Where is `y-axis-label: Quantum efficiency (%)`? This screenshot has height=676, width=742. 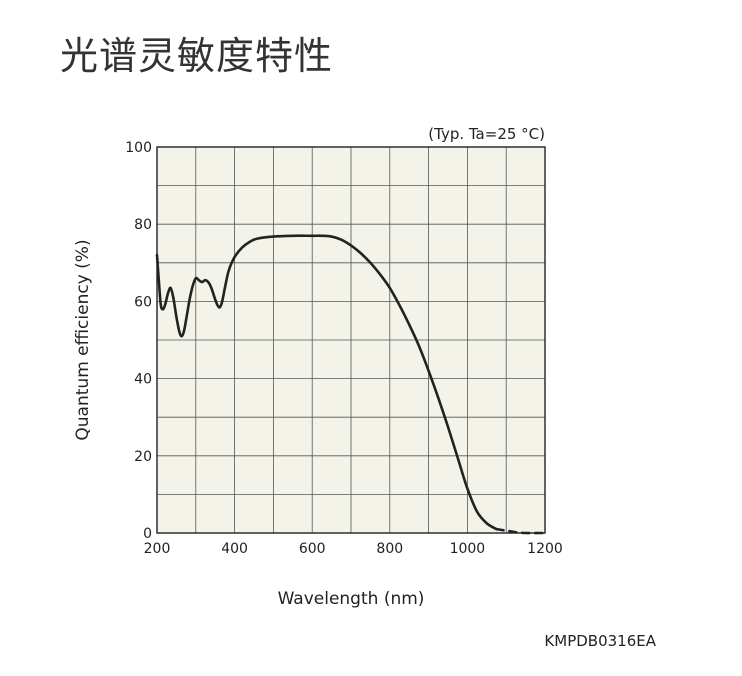
y-axis-label: Quantum efficiency (%) is located at coordinates (83, 339).